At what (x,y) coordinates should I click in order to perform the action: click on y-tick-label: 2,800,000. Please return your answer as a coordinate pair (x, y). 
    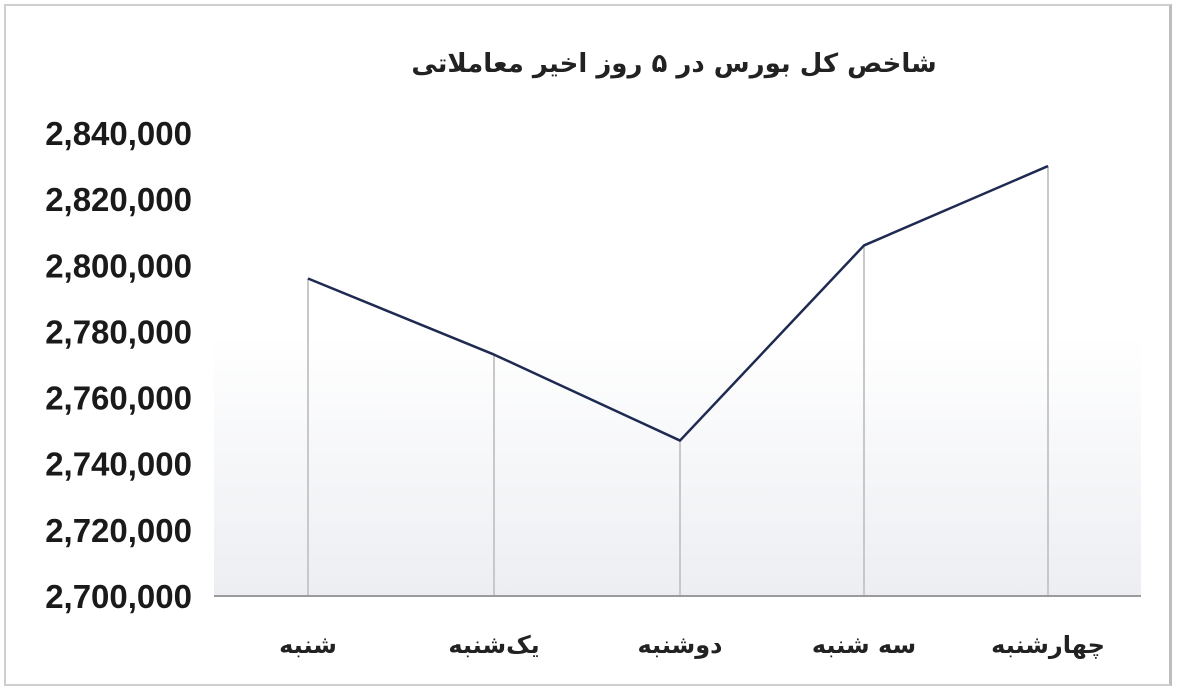
    Looking at the image, I should click on (118, 265).